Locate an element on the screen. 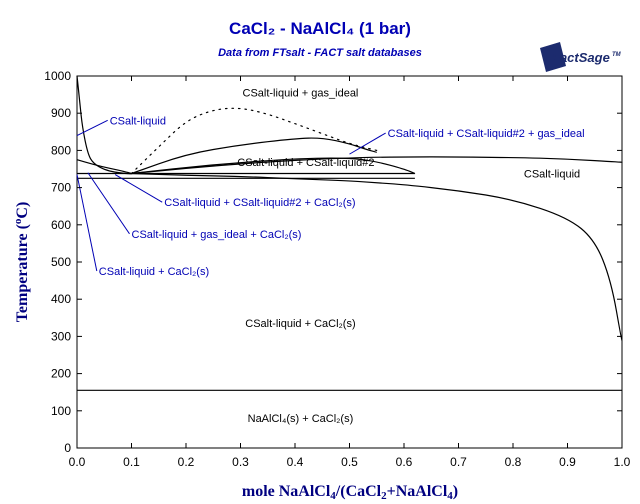 The image size is (640, 504). x-tick-label: 0.3 is located at coordinates (240, 462).